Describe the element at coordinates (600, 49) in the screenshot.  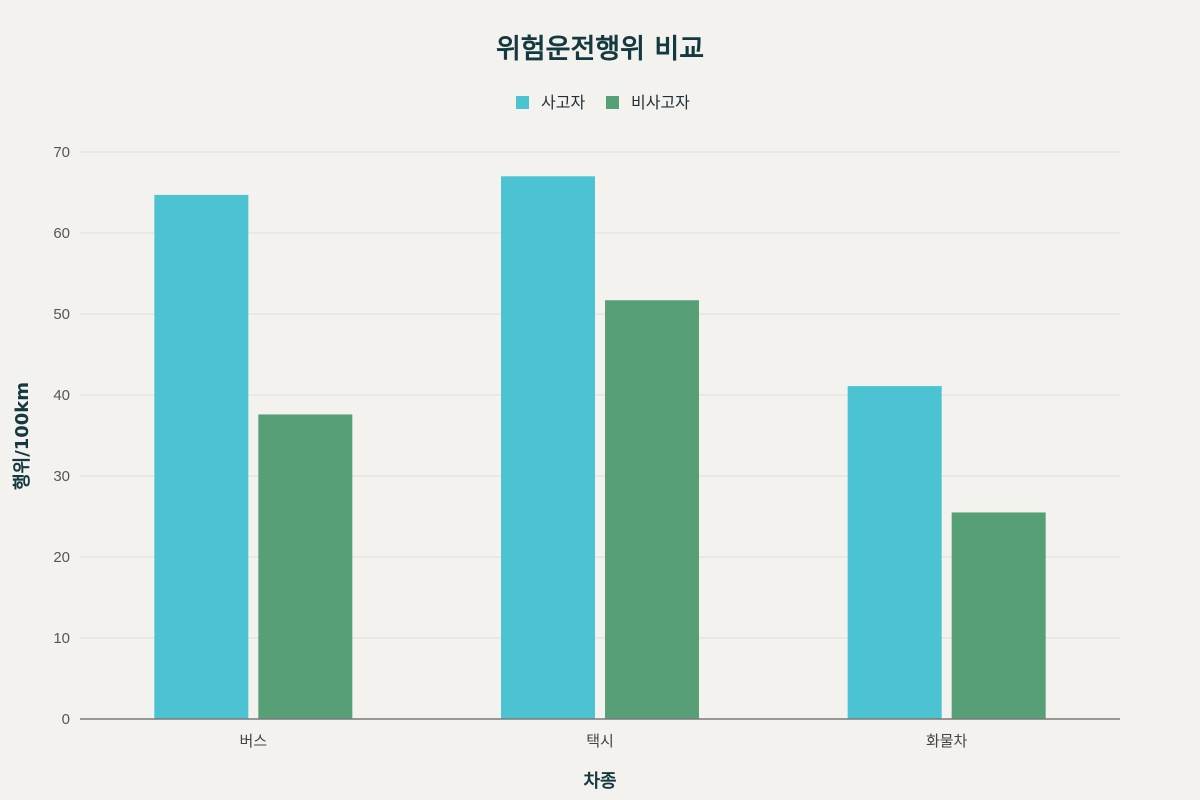
I see `chart-title: 위험운전행위 비교` at that location.